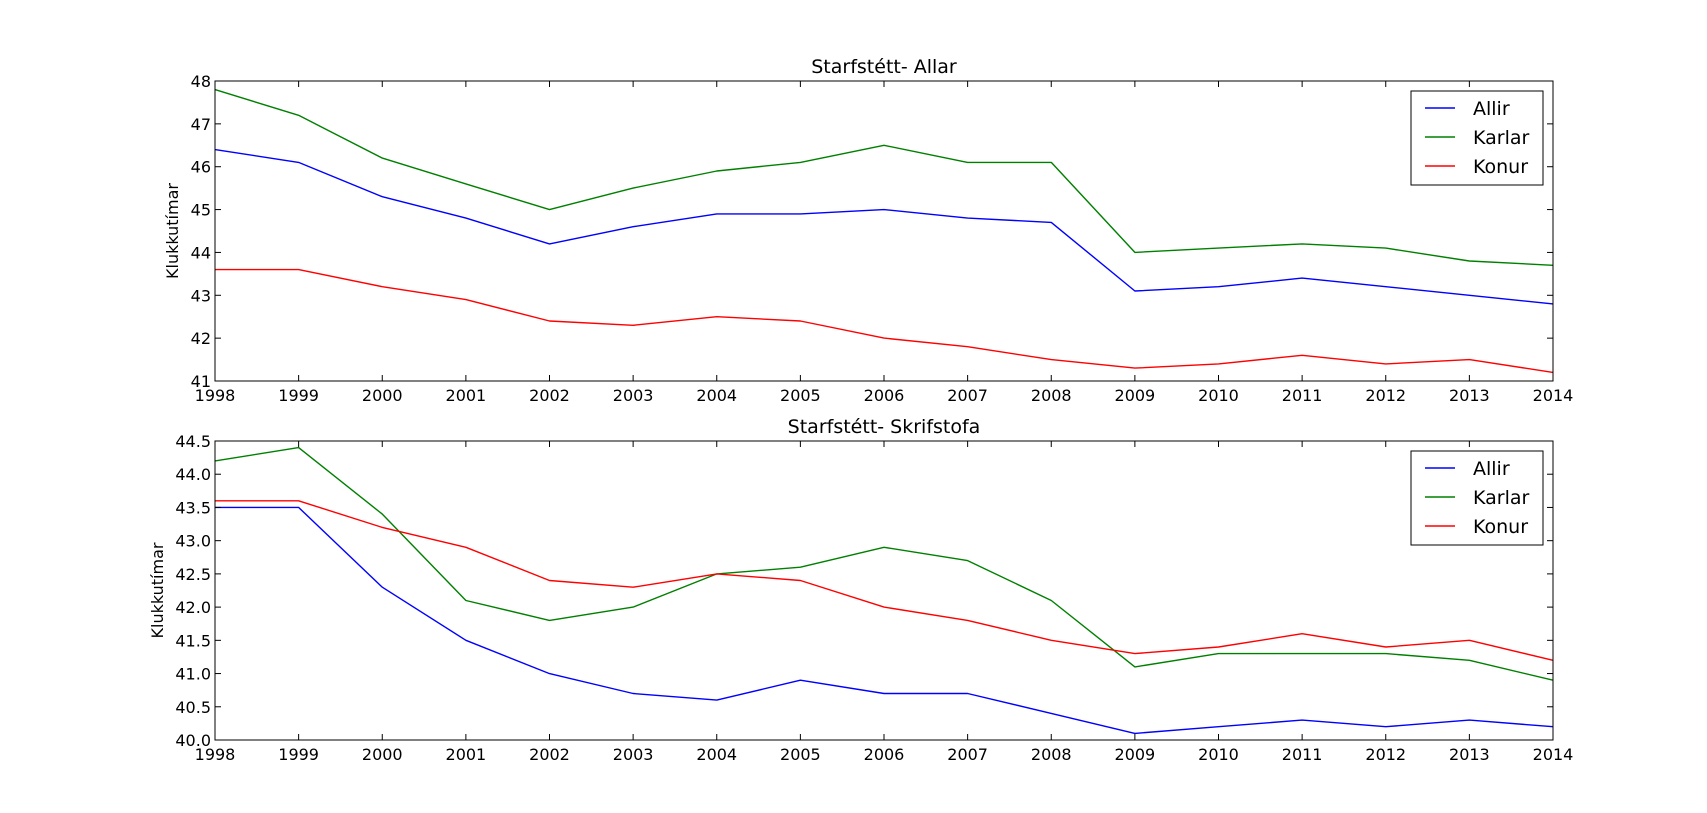  What do you see at coordinates (201, 210) in the screenshot?
I see `y-tick-label: 45` at bounding box center [201, 210].